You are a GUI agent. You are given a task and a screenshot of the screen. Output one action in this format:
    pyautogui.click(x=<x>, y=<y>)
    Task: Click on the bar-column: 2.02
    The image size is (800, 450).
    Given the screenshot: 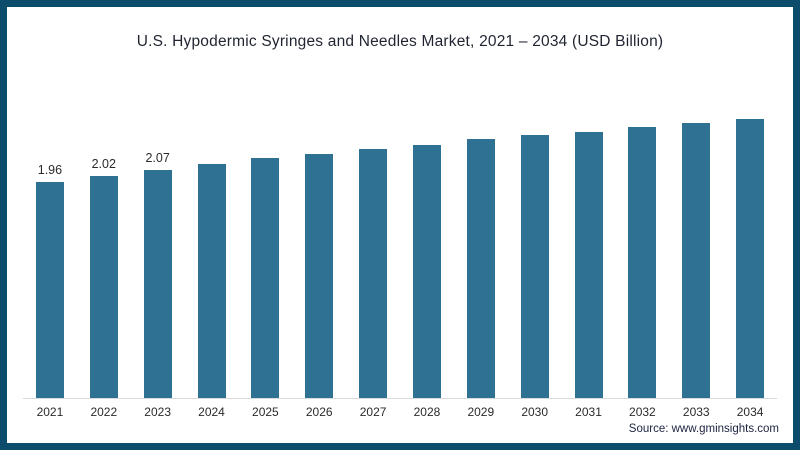 What is the action you would take?
    pyautogui.click(x=104, y=277)
    